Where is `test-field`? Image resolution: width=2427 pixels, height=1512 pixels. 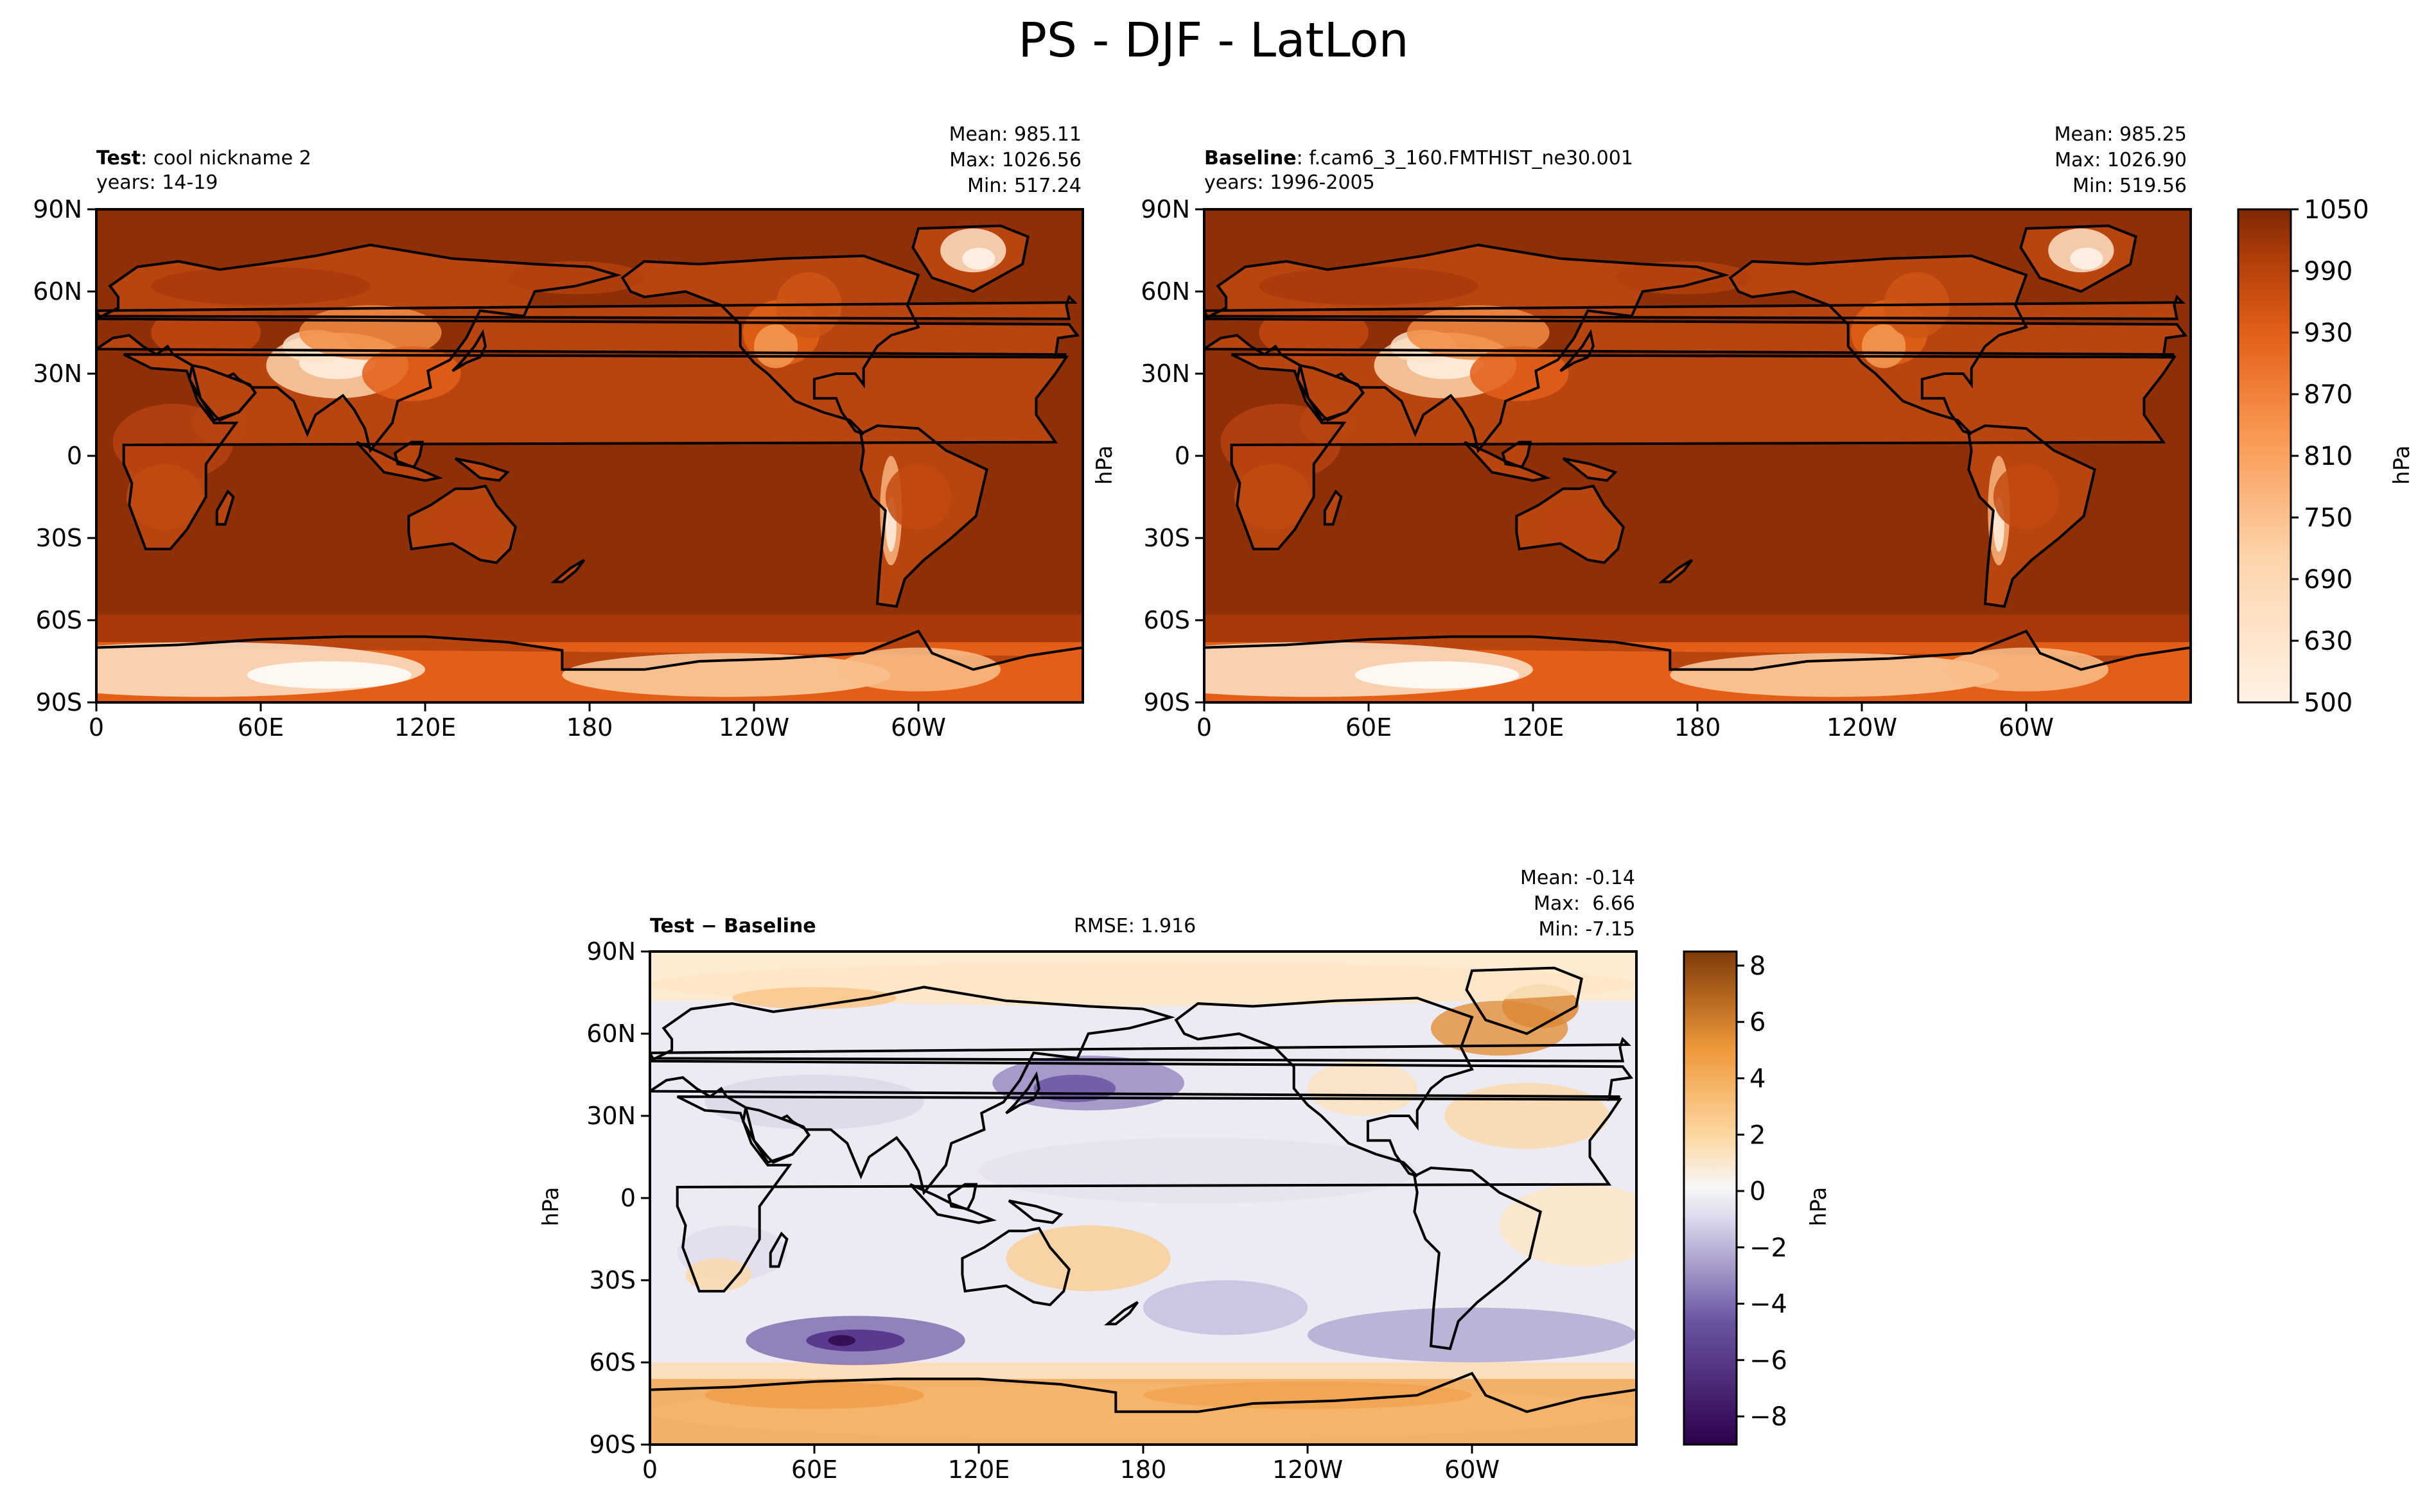
test-field is located at coordinates (589, 455).